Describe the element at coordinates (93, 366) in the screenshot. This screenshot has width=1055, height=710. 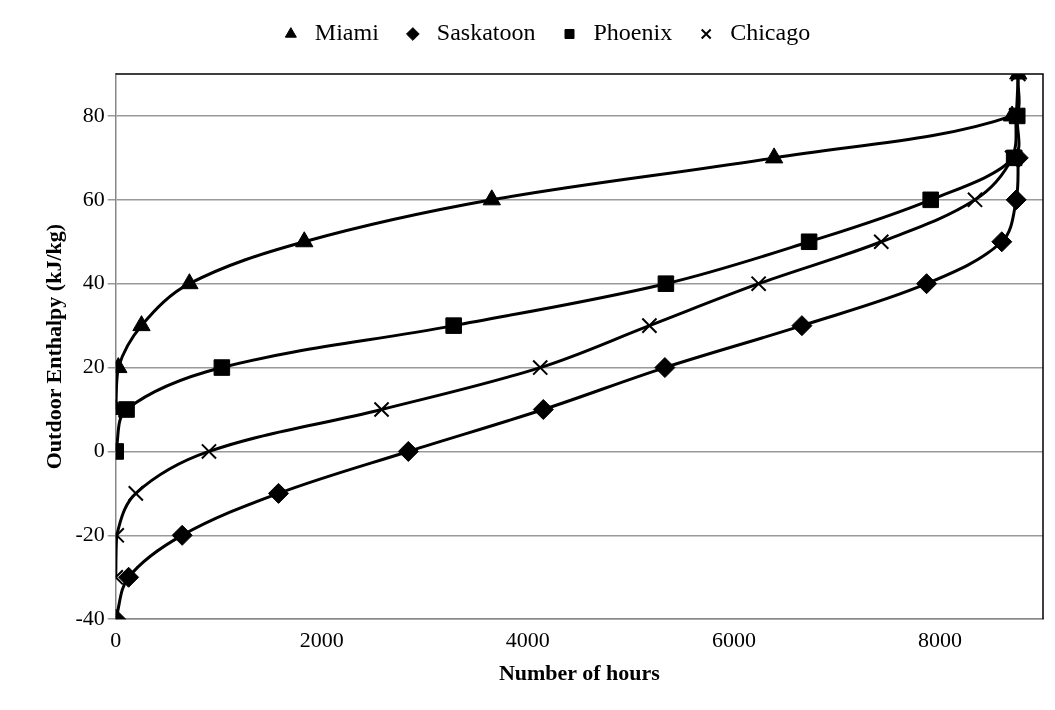
I see `y-tick-label: 20` at that location.